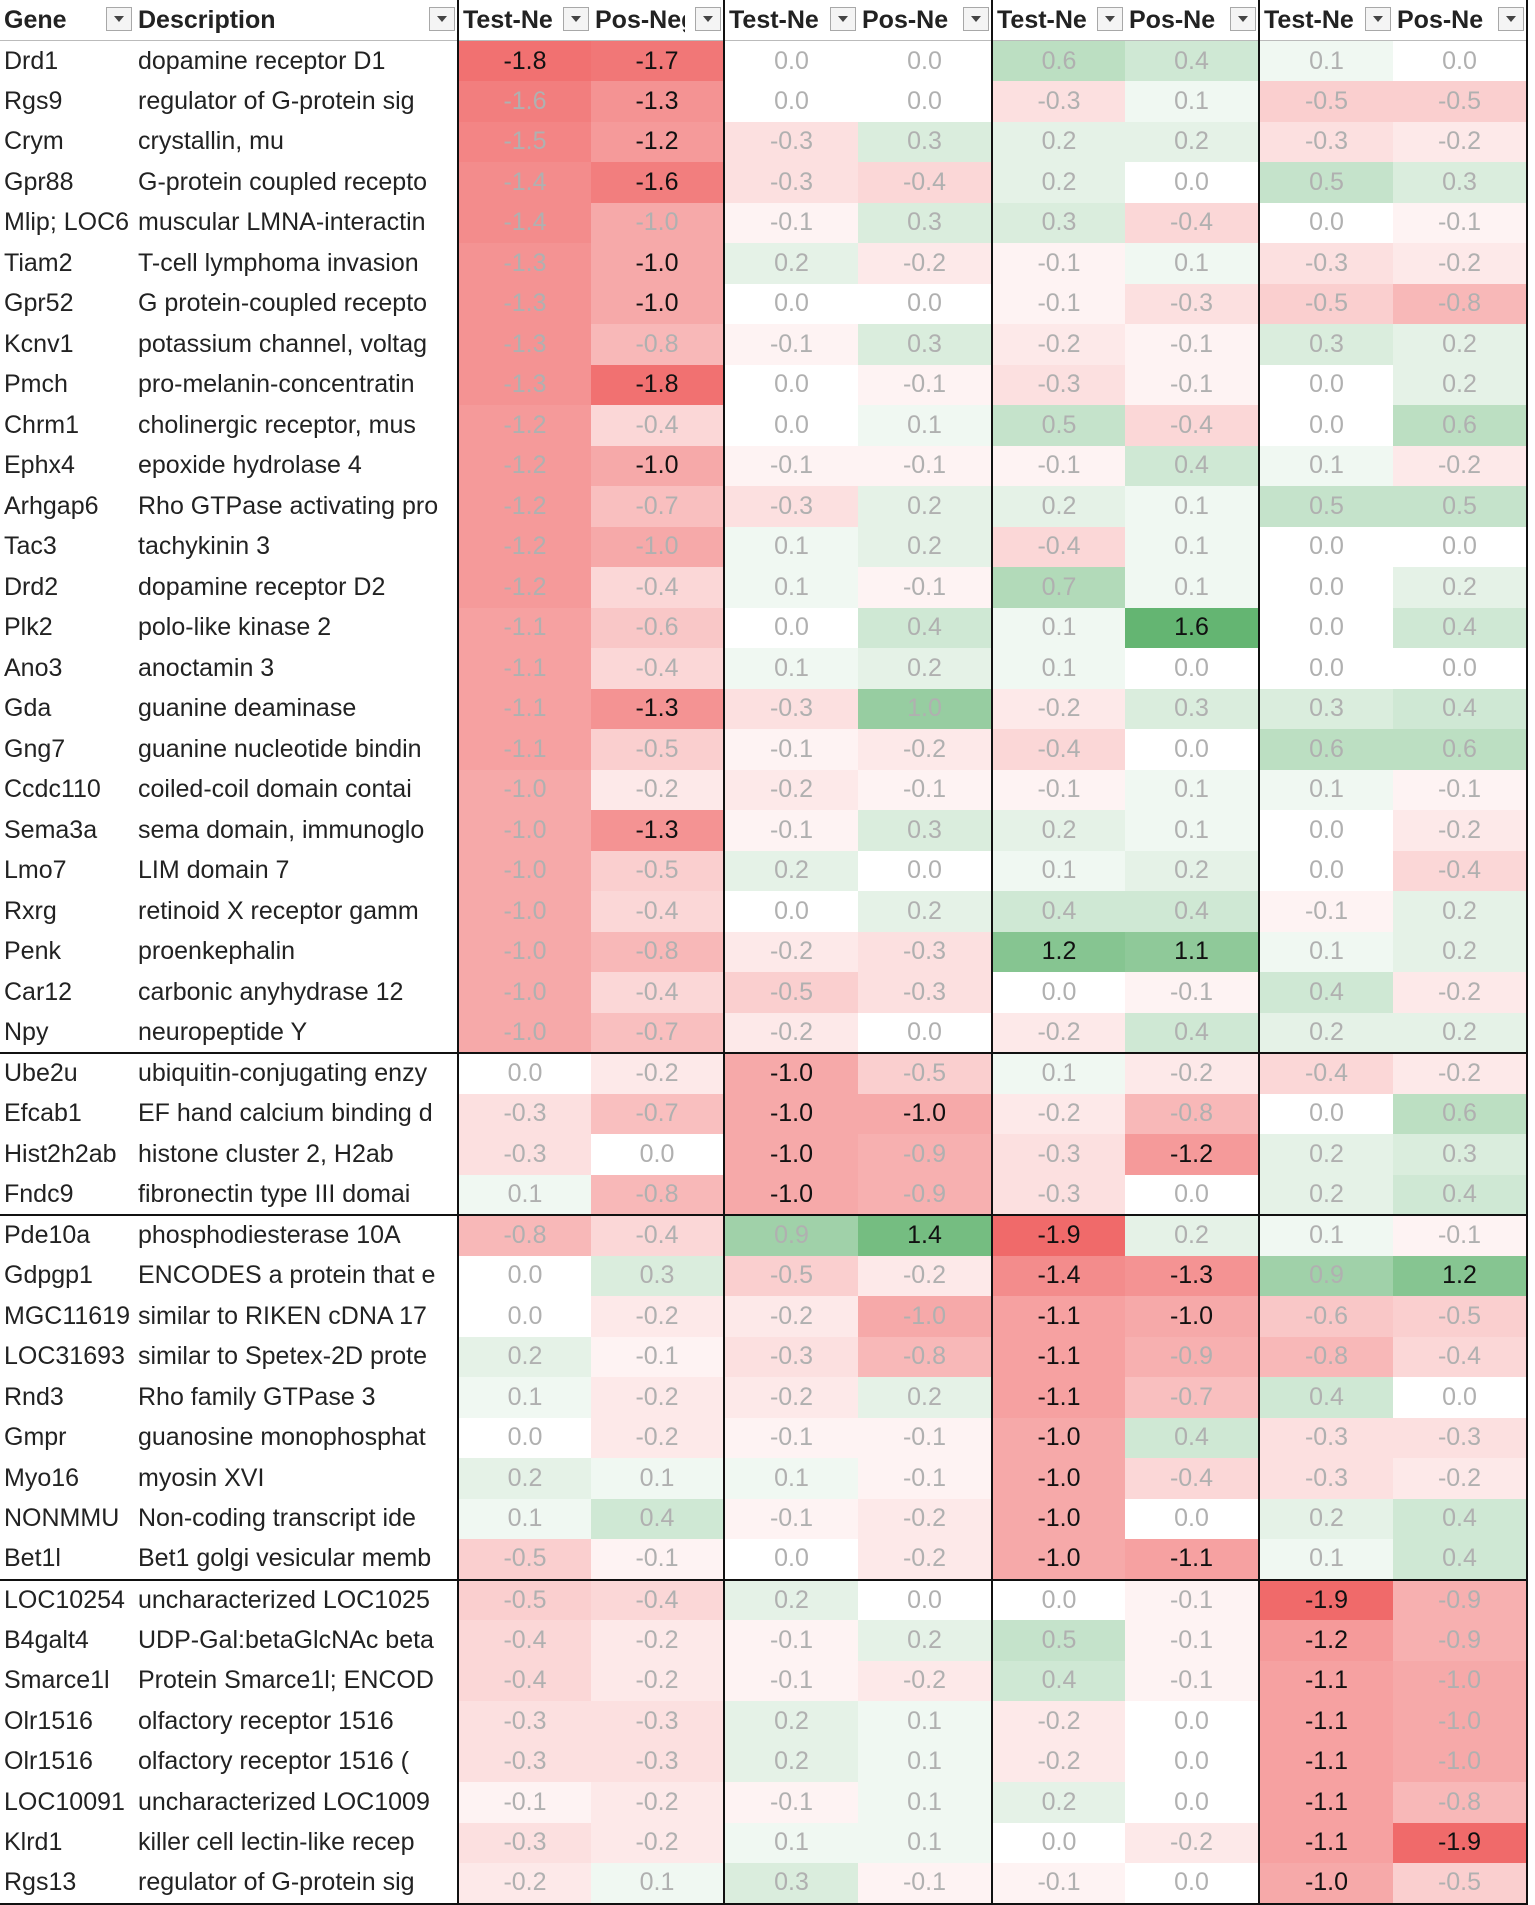 The height and width of the screenshot is (1905, 1535). What do you see at coordinates (48, 1275) in the screenshot?
I see `gene-cell: Gdpgp1` at bounding box center [48, 1275].